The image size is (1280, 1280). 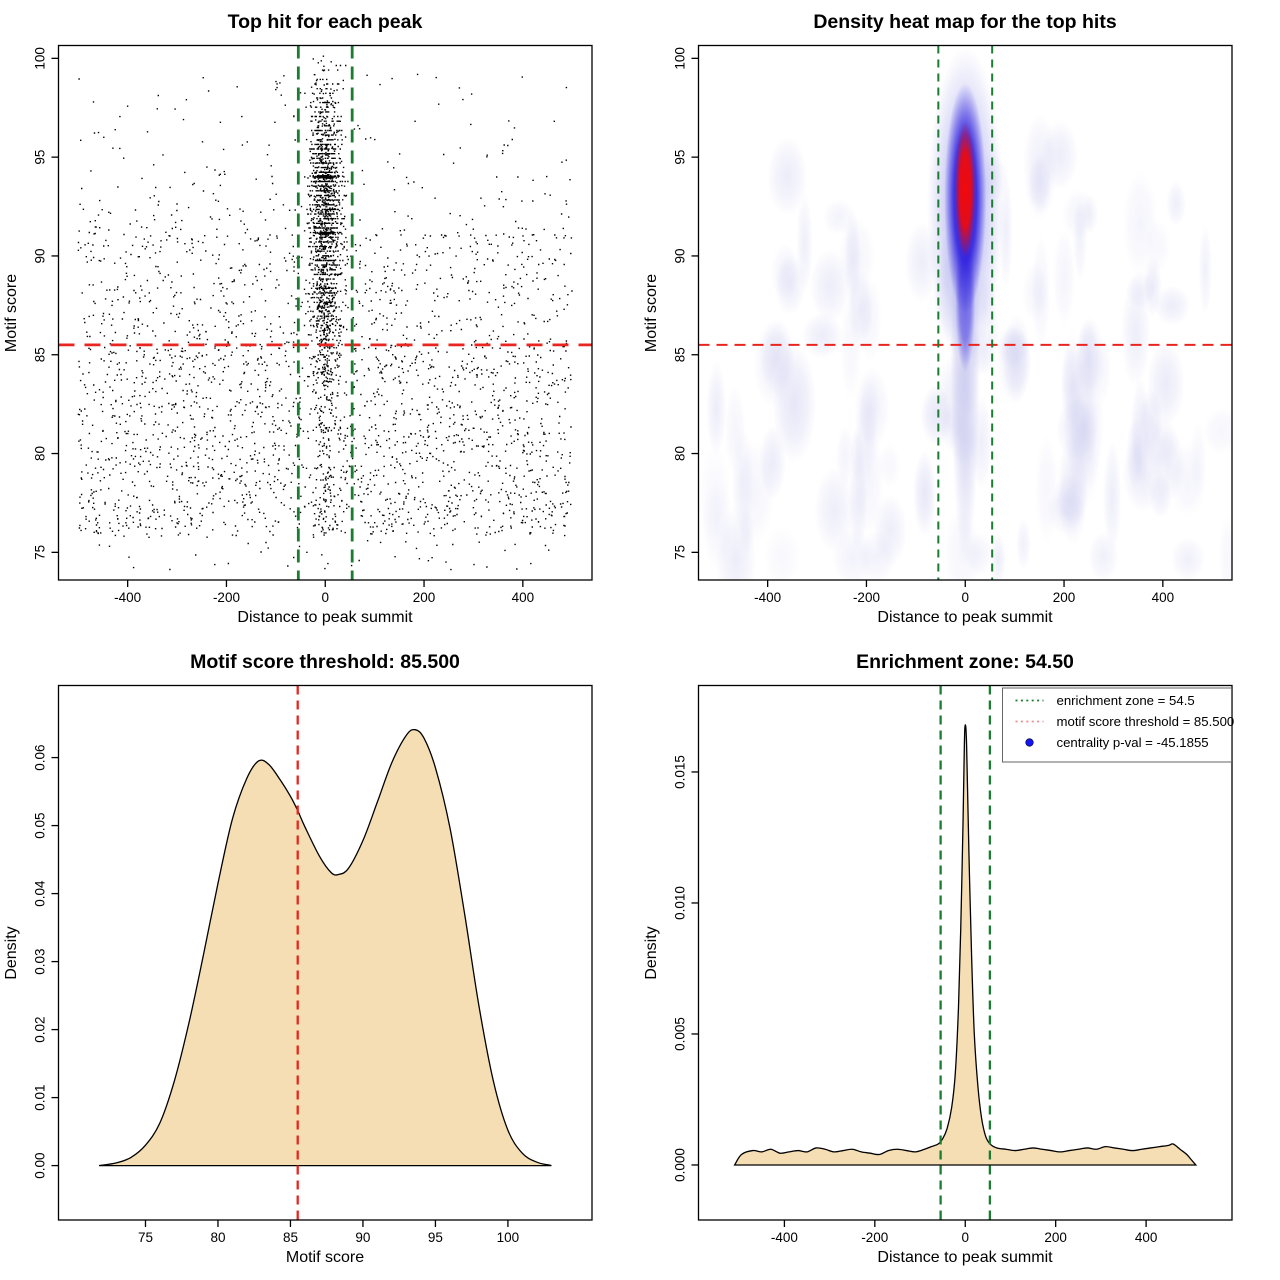 What do you see at coordinates (40, 961) in the screenshot?
I see `svg-text: 0.03` at bounding box center [40, 961].